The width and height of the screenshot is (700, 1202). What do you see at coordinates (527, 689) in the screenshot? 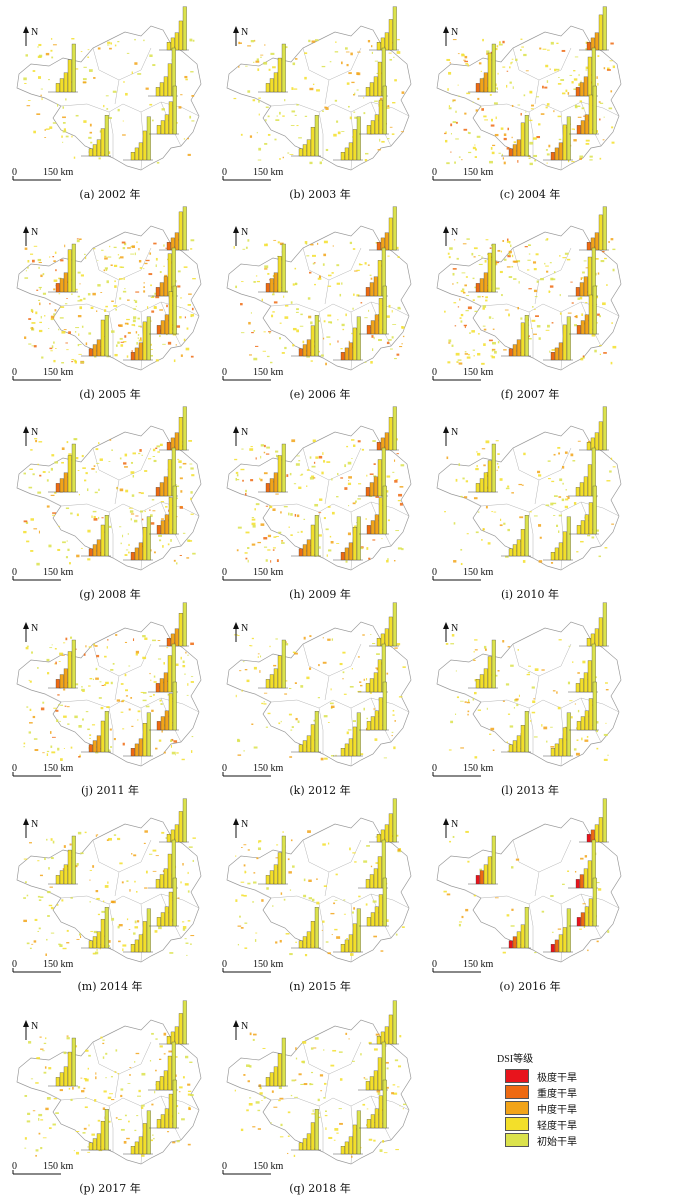
I see `drought-map: N0 150 km` at bounding box center [527, 689].